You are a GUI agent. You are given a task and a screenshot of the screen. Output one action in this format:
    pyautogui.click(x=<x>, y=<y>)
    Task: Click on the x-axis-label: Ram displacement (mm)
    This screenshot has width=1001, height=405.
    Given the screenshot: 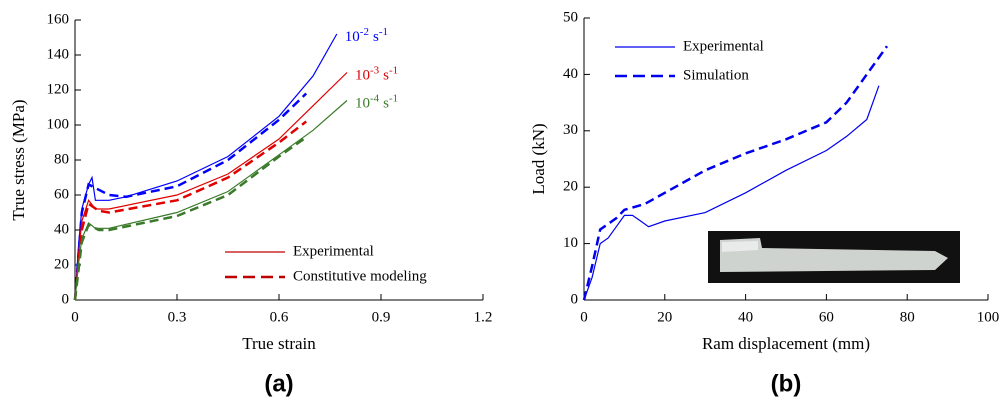 What is the action you would take?
    pyautogui.click(x=786, y=343)
    